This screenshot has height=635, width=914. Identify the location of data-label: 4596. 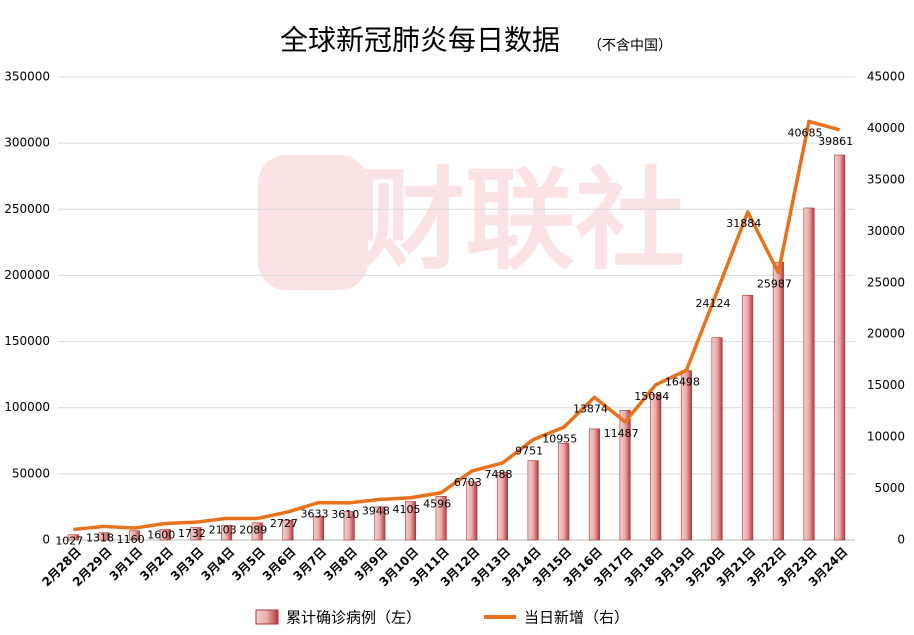
(437, 504).